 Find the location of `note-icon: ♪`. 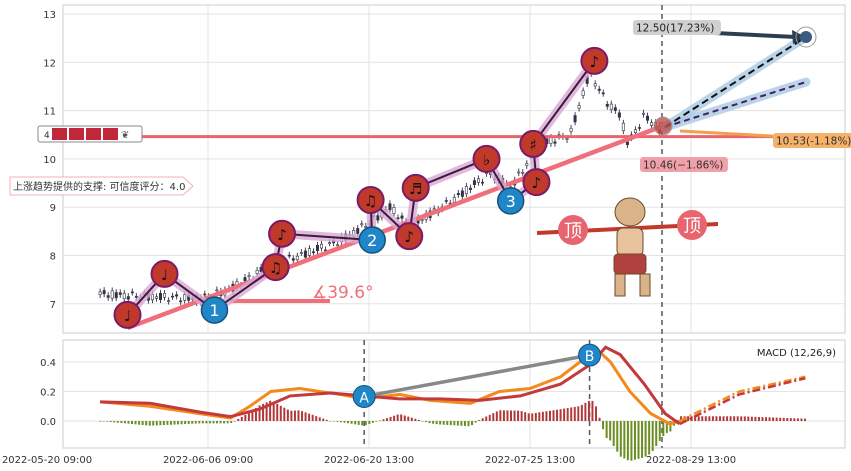

note-icon: ♪ is located at coordinates (282, 235).